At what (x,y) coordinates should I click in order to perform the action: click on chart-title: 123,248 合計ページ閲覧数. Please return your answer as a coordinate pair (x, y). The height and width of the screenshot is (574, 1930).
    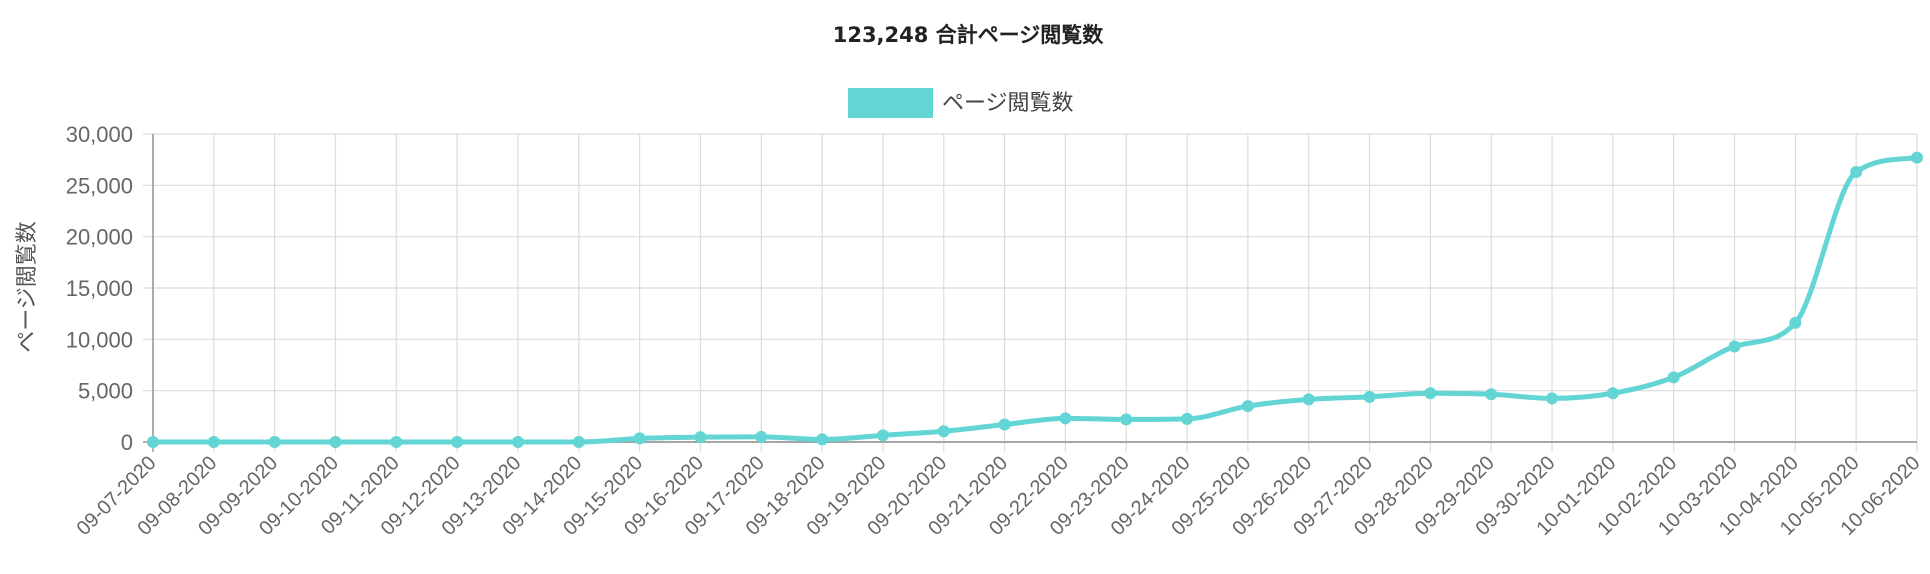
    Looking at the image, I should click on (969, 35).